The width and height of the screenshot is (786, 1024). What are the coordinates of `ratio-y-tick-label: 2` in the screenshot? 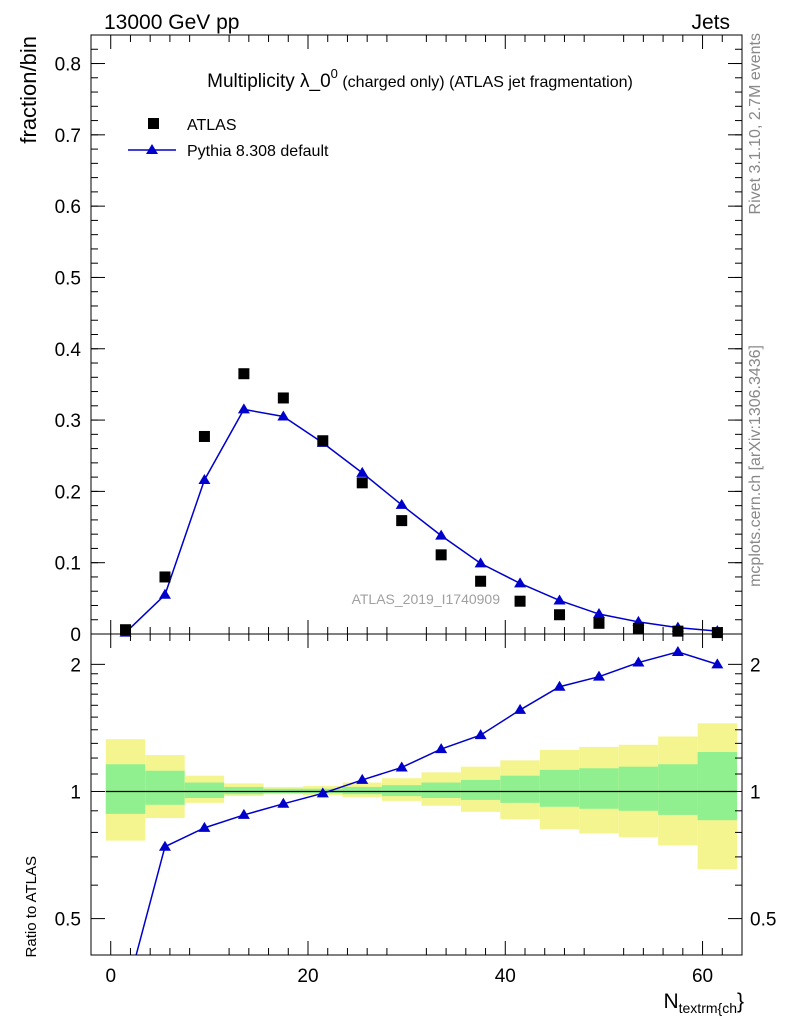 It's located at (75, 665).